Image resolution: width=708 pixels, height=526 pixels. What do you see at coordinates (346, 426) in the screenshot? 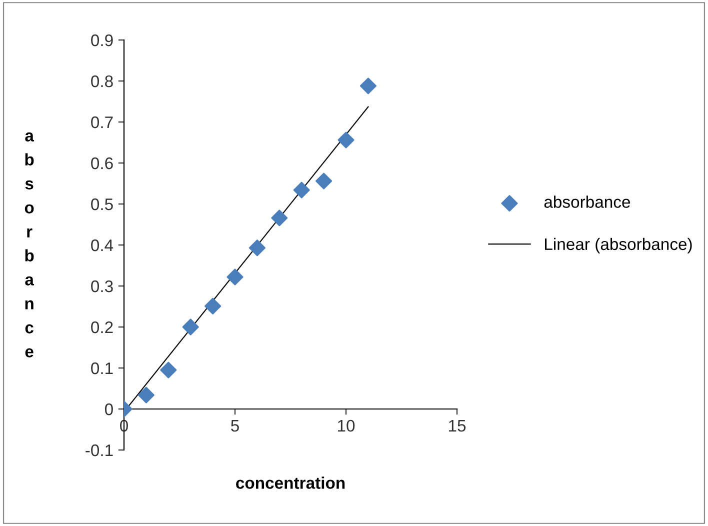
I see `x-tick-label: 10` at bounding box center [346, 426].